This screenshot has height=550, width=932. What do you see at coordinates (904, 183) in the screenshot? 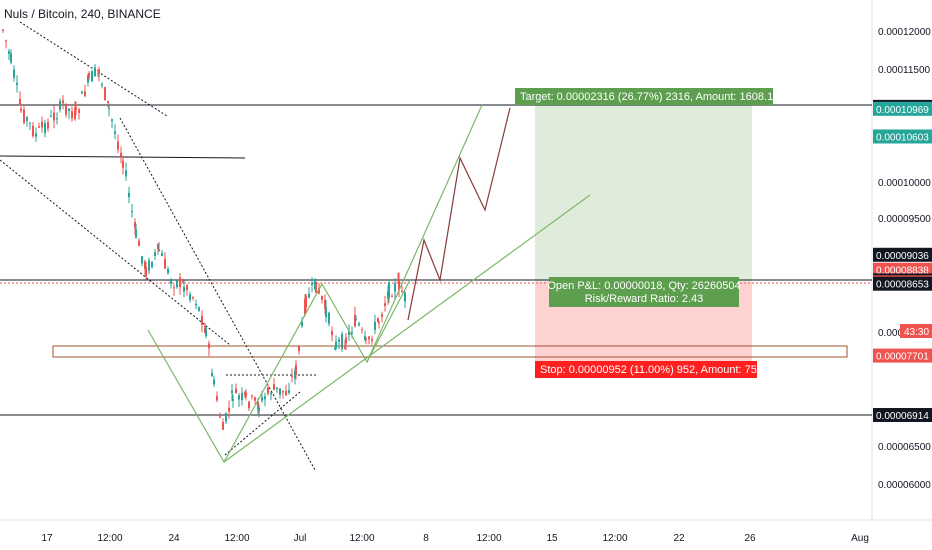
I see `price-tick: 0.00010000` at bounding box center [904, 183].